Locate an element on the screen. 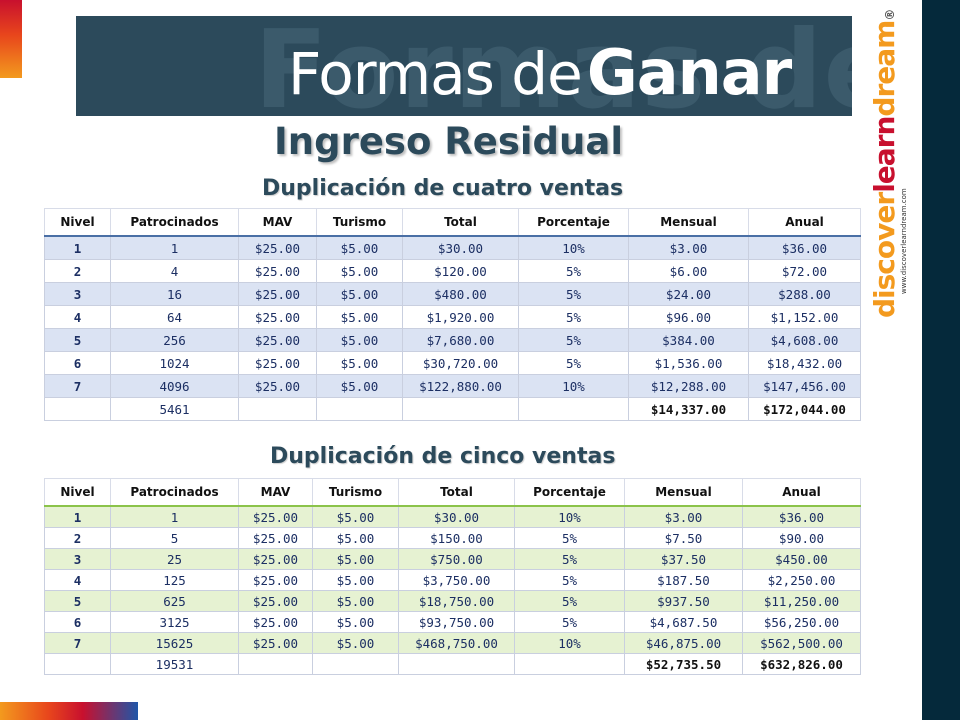 The image size is (960, 720). table-cell: $11,250.00 is located at coordinates (801, 601).